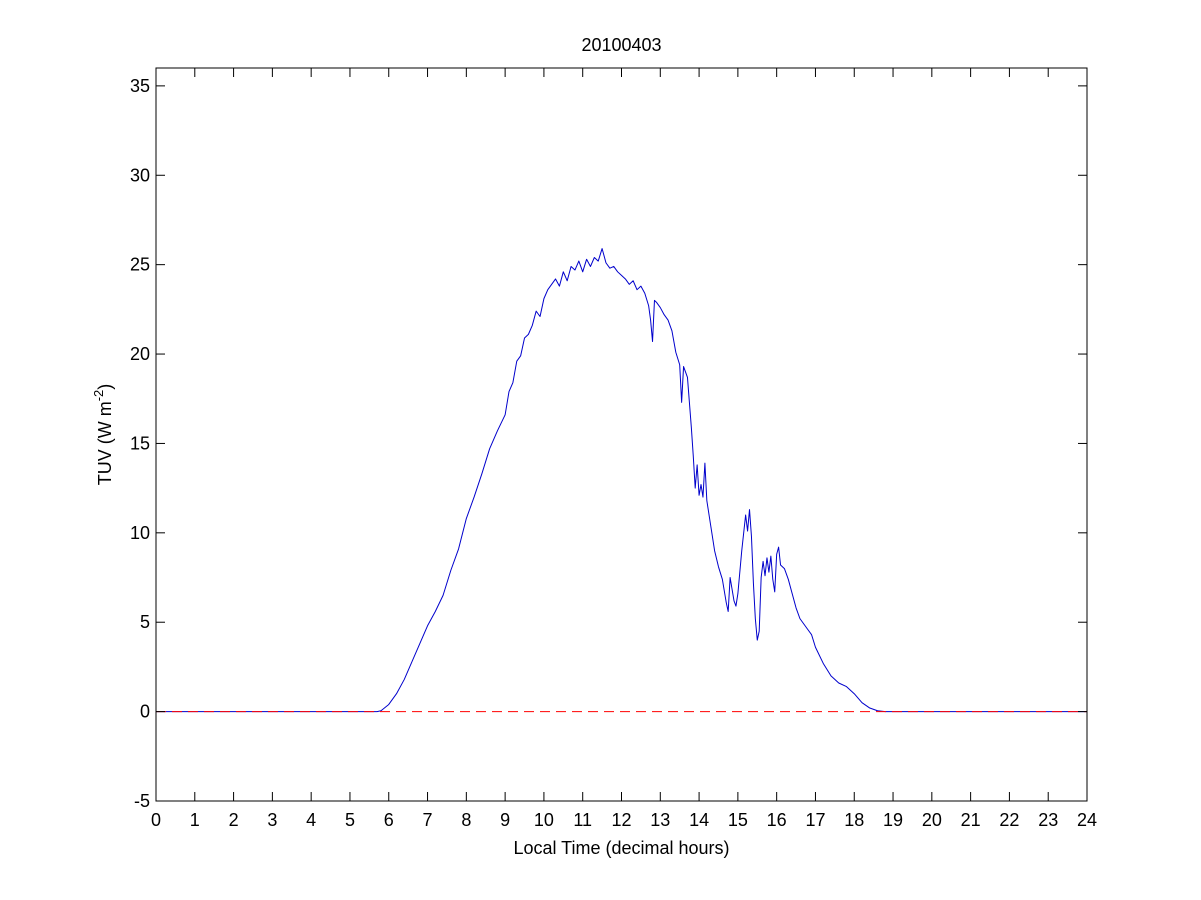 Image resolution: width=1201 pixels, height=900 pixels. Describe the element at coordinates (621, 45) in the screenshot. I see `chart-title: 20100403` at that location.